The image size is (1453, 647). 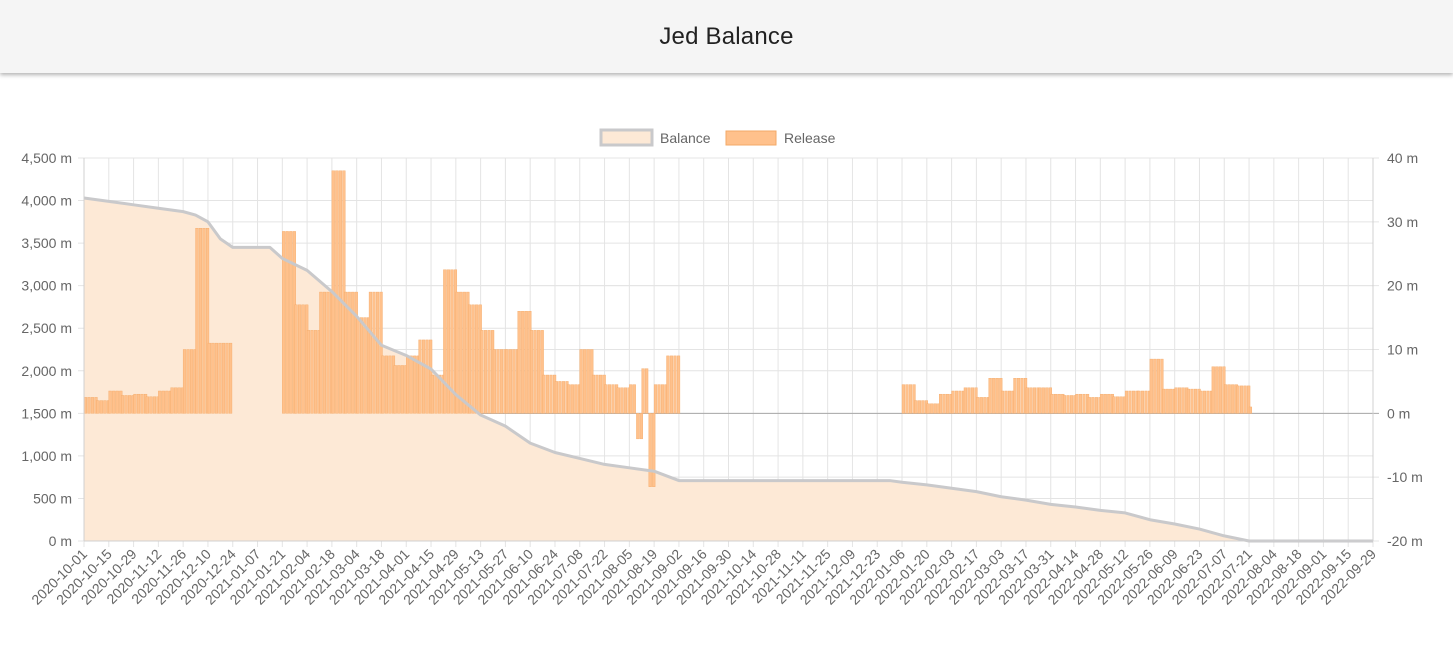 I want to click on legend-label-release: Release, so click(x=810, y=138).